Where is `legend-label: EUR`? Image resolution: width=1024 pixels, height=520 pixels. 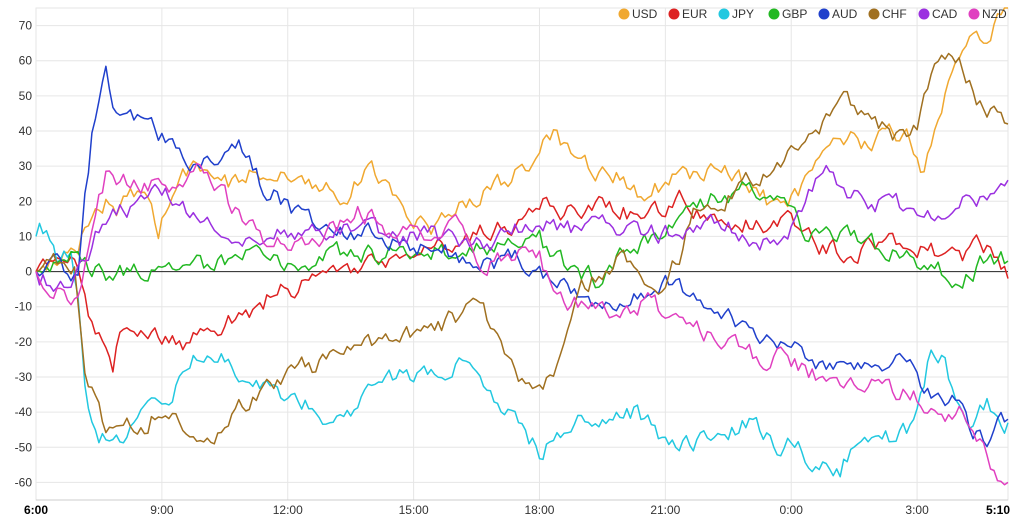 legend-label: EUR is located at coordinates (695, 14).